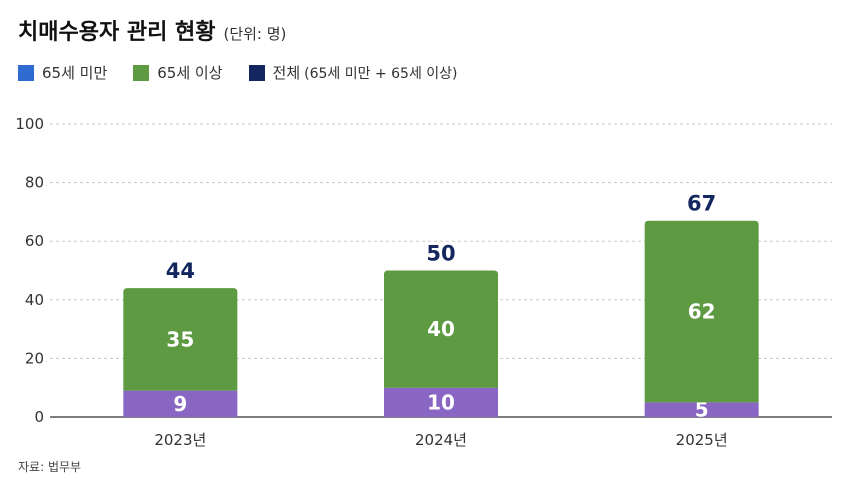  Describe the element at coordinates (75, 73) in the screenshot. I see `legend-label-under-65: 65세 미만` at that location.